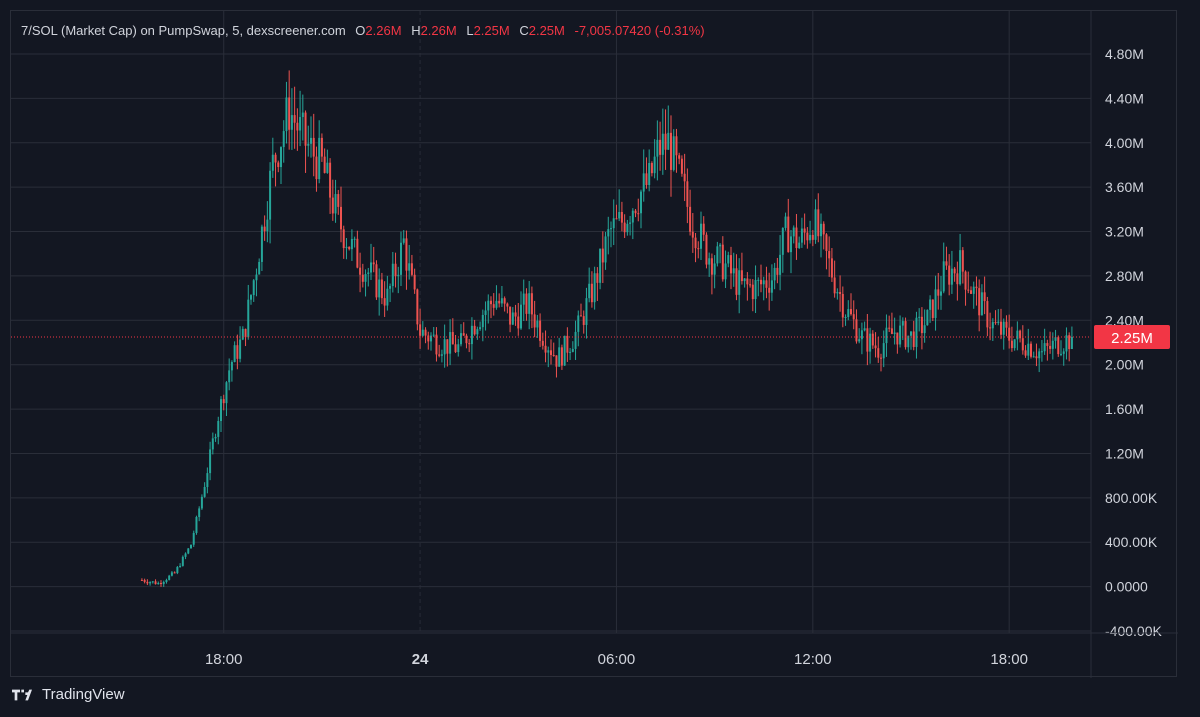 The height and width of the screenshot is (717, 1200). Describe the element at coordinates (1124, 320) in the screenshot. I see `y-tick-label: 2.40M` at that location.